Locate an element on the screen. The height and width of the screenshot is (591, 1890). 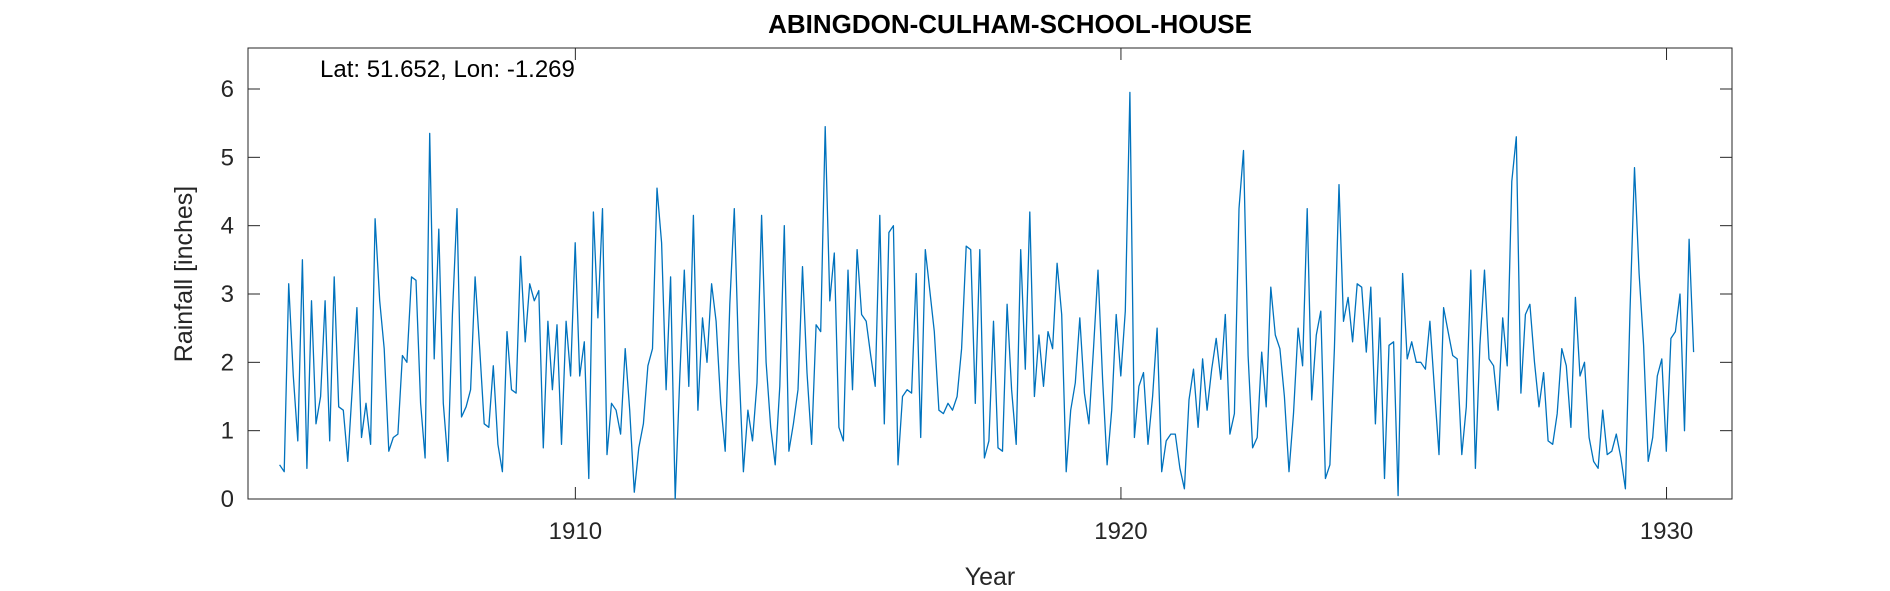
y-tick-label: 0 is located at coordinates (227, 499).